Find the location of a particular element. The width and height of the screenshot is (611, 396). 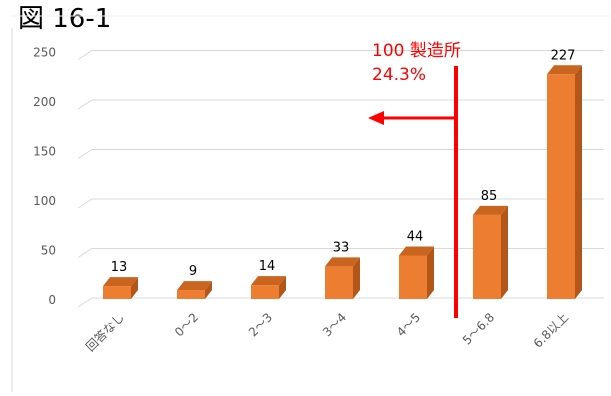

annotation-line2: 24.3% is located at coordinates (399, 75).